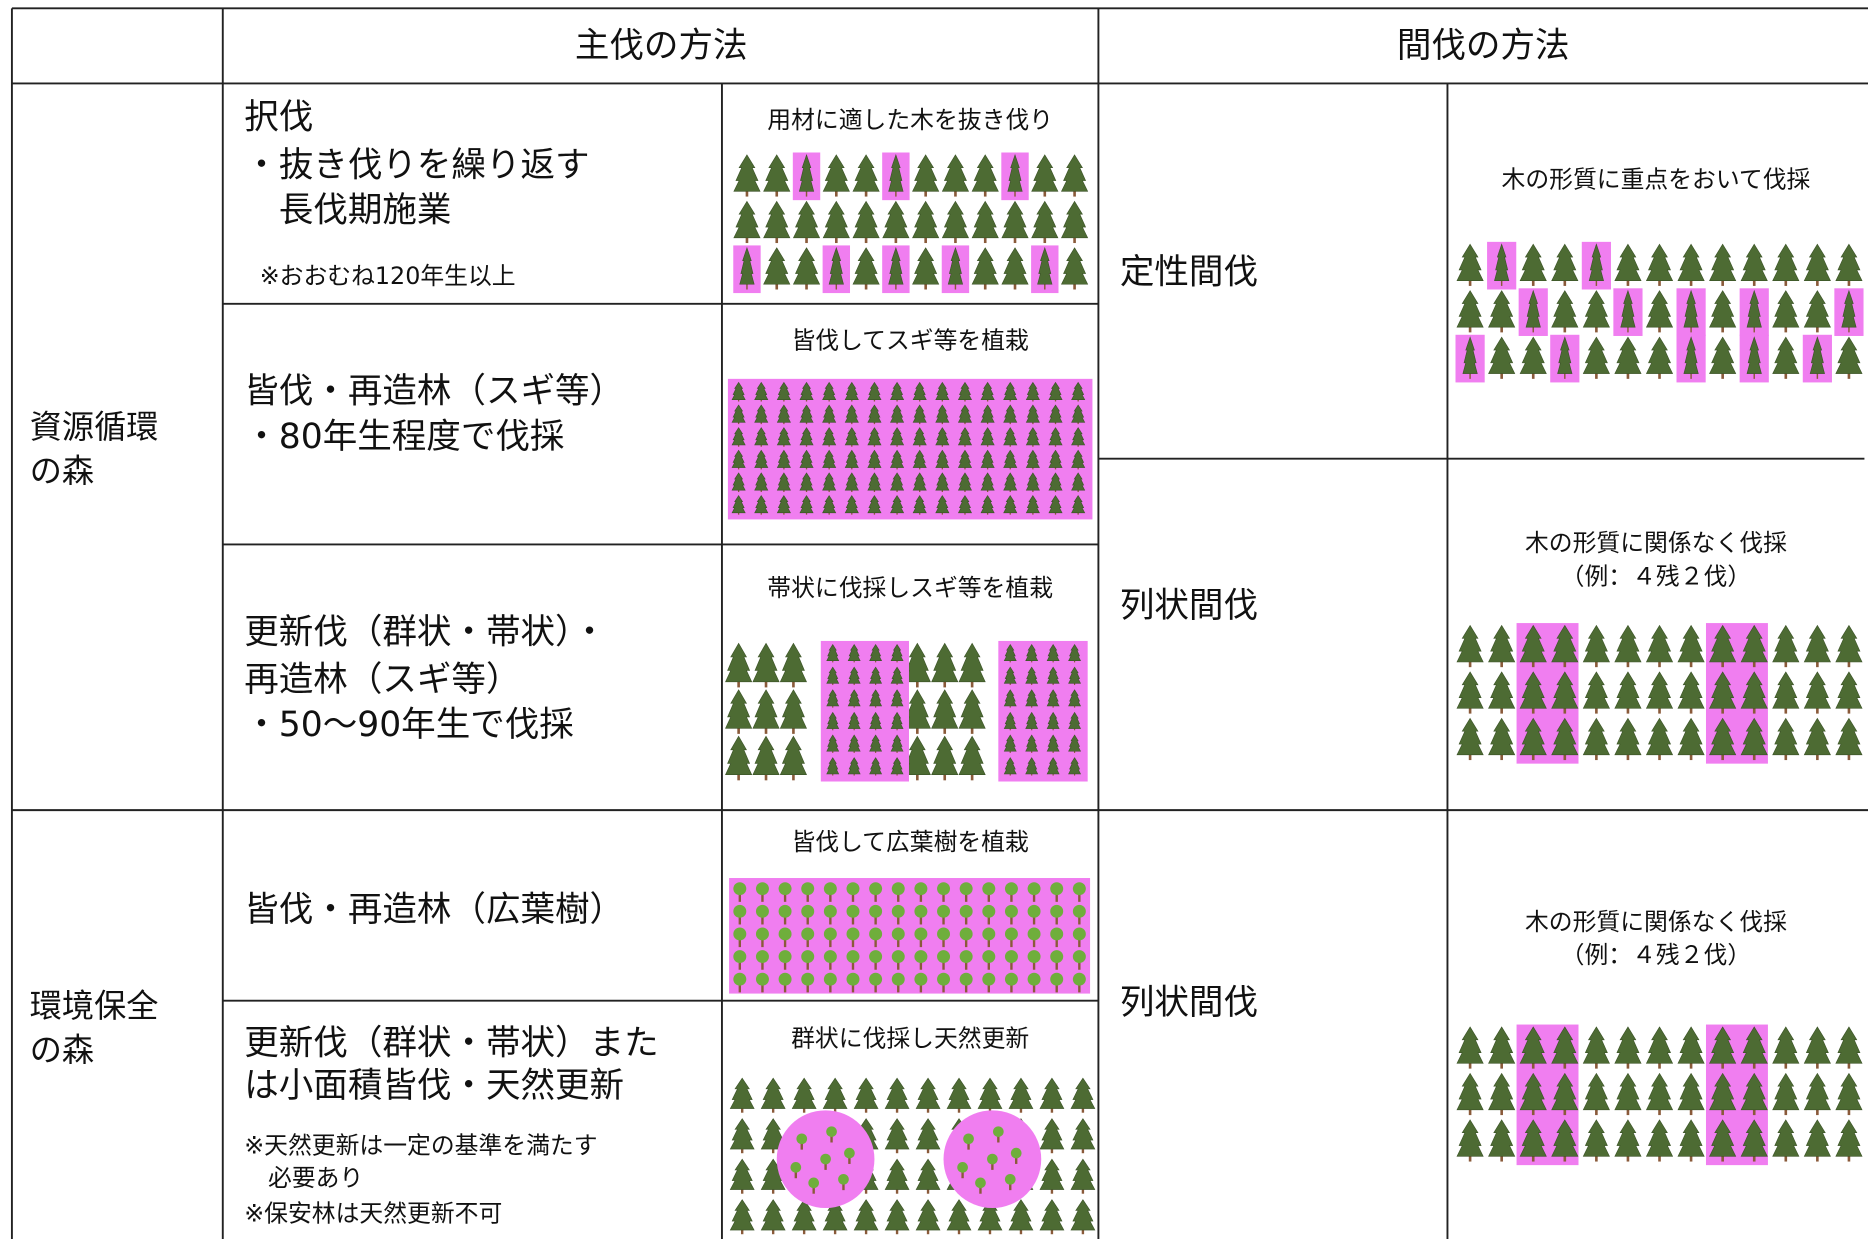  Describe the element at coordinates (1043, 711) in the screenshot. I see `highlight` at that location.